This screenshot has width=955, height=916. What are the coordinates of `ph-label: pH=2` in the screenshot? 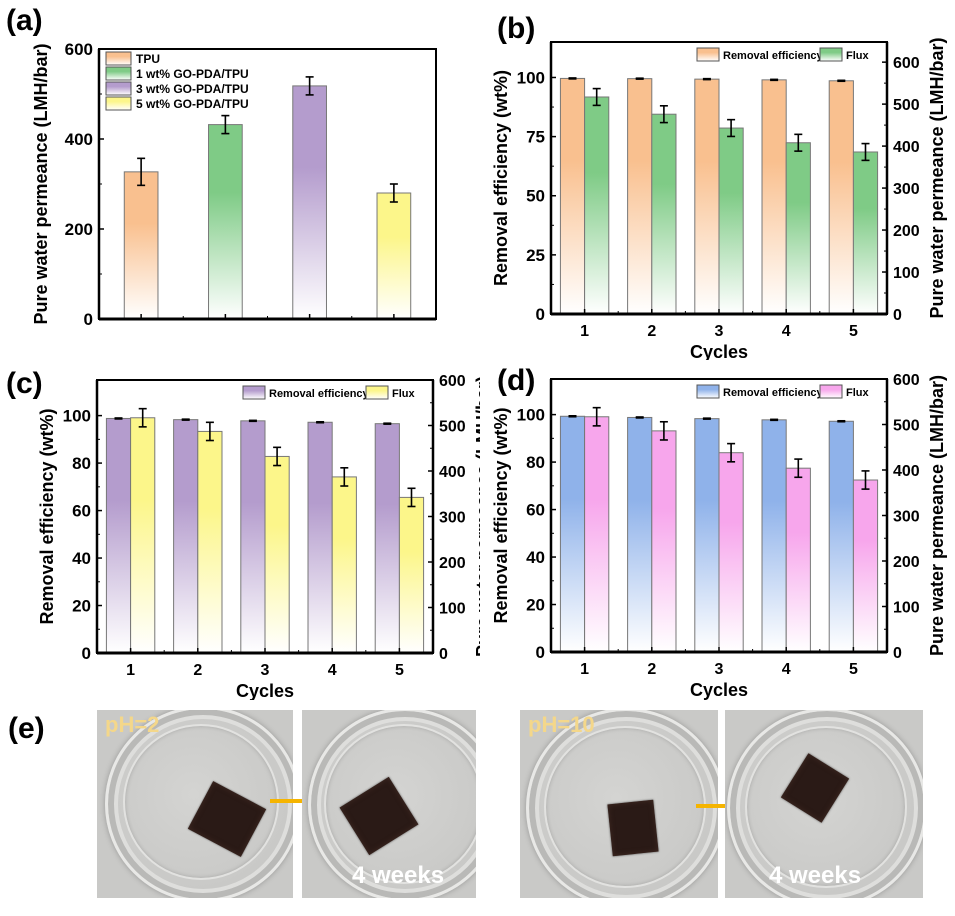 It's located at (132, 724).